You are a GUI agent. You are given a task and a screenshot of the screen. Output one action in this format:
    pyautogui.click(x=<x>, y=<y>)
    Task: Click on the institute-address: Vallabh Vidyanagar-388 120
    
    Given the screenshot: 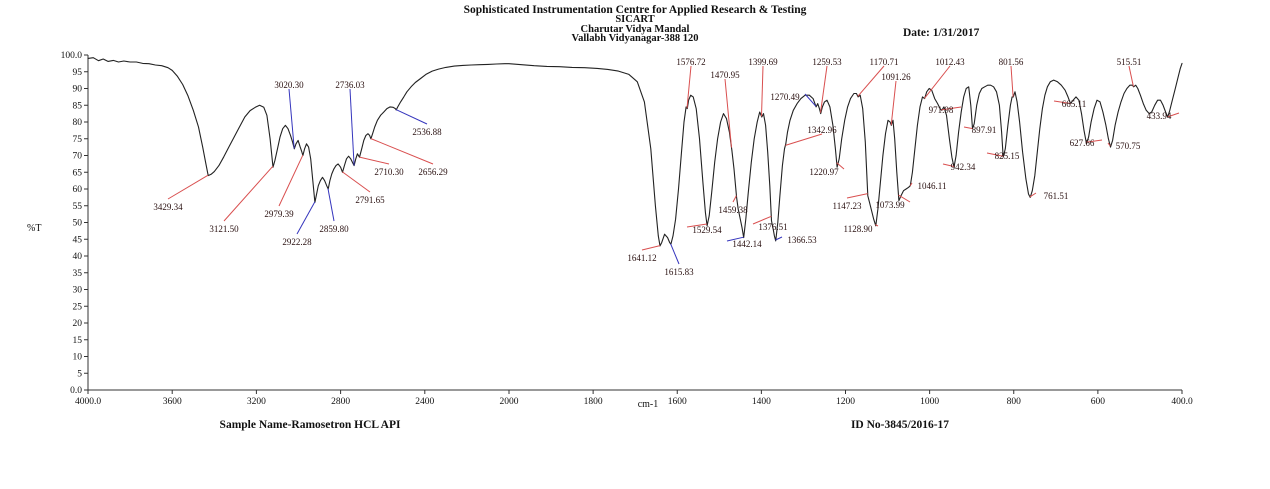 What is the action you would take?
    pyautogui.click(x=635, y=38)
    